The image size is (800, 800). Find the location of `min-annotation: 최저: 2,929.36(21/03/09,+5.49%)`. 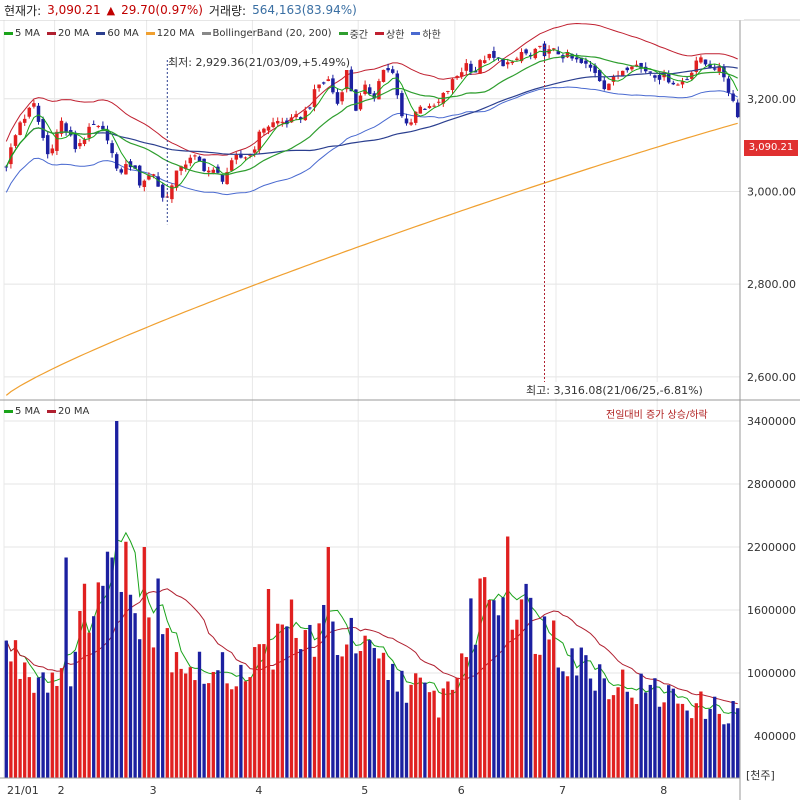

min-annotation: 최저: 2,929.36(21/03/09,+5.49%) is located at coordinates (259, 62).